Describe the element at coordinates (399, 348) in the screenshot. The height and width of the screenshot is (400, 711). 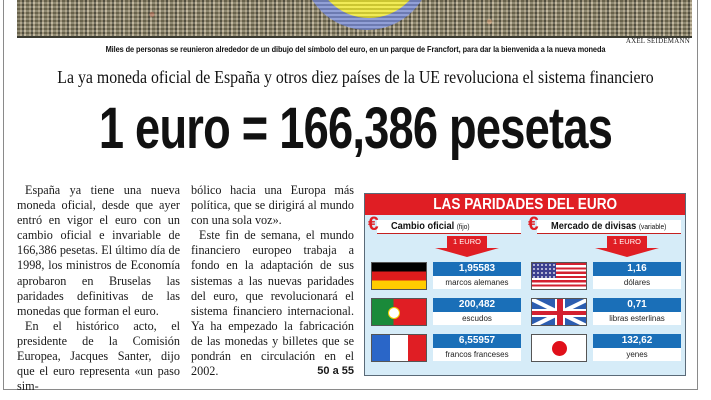
I see `france-flag-icon` at that location.